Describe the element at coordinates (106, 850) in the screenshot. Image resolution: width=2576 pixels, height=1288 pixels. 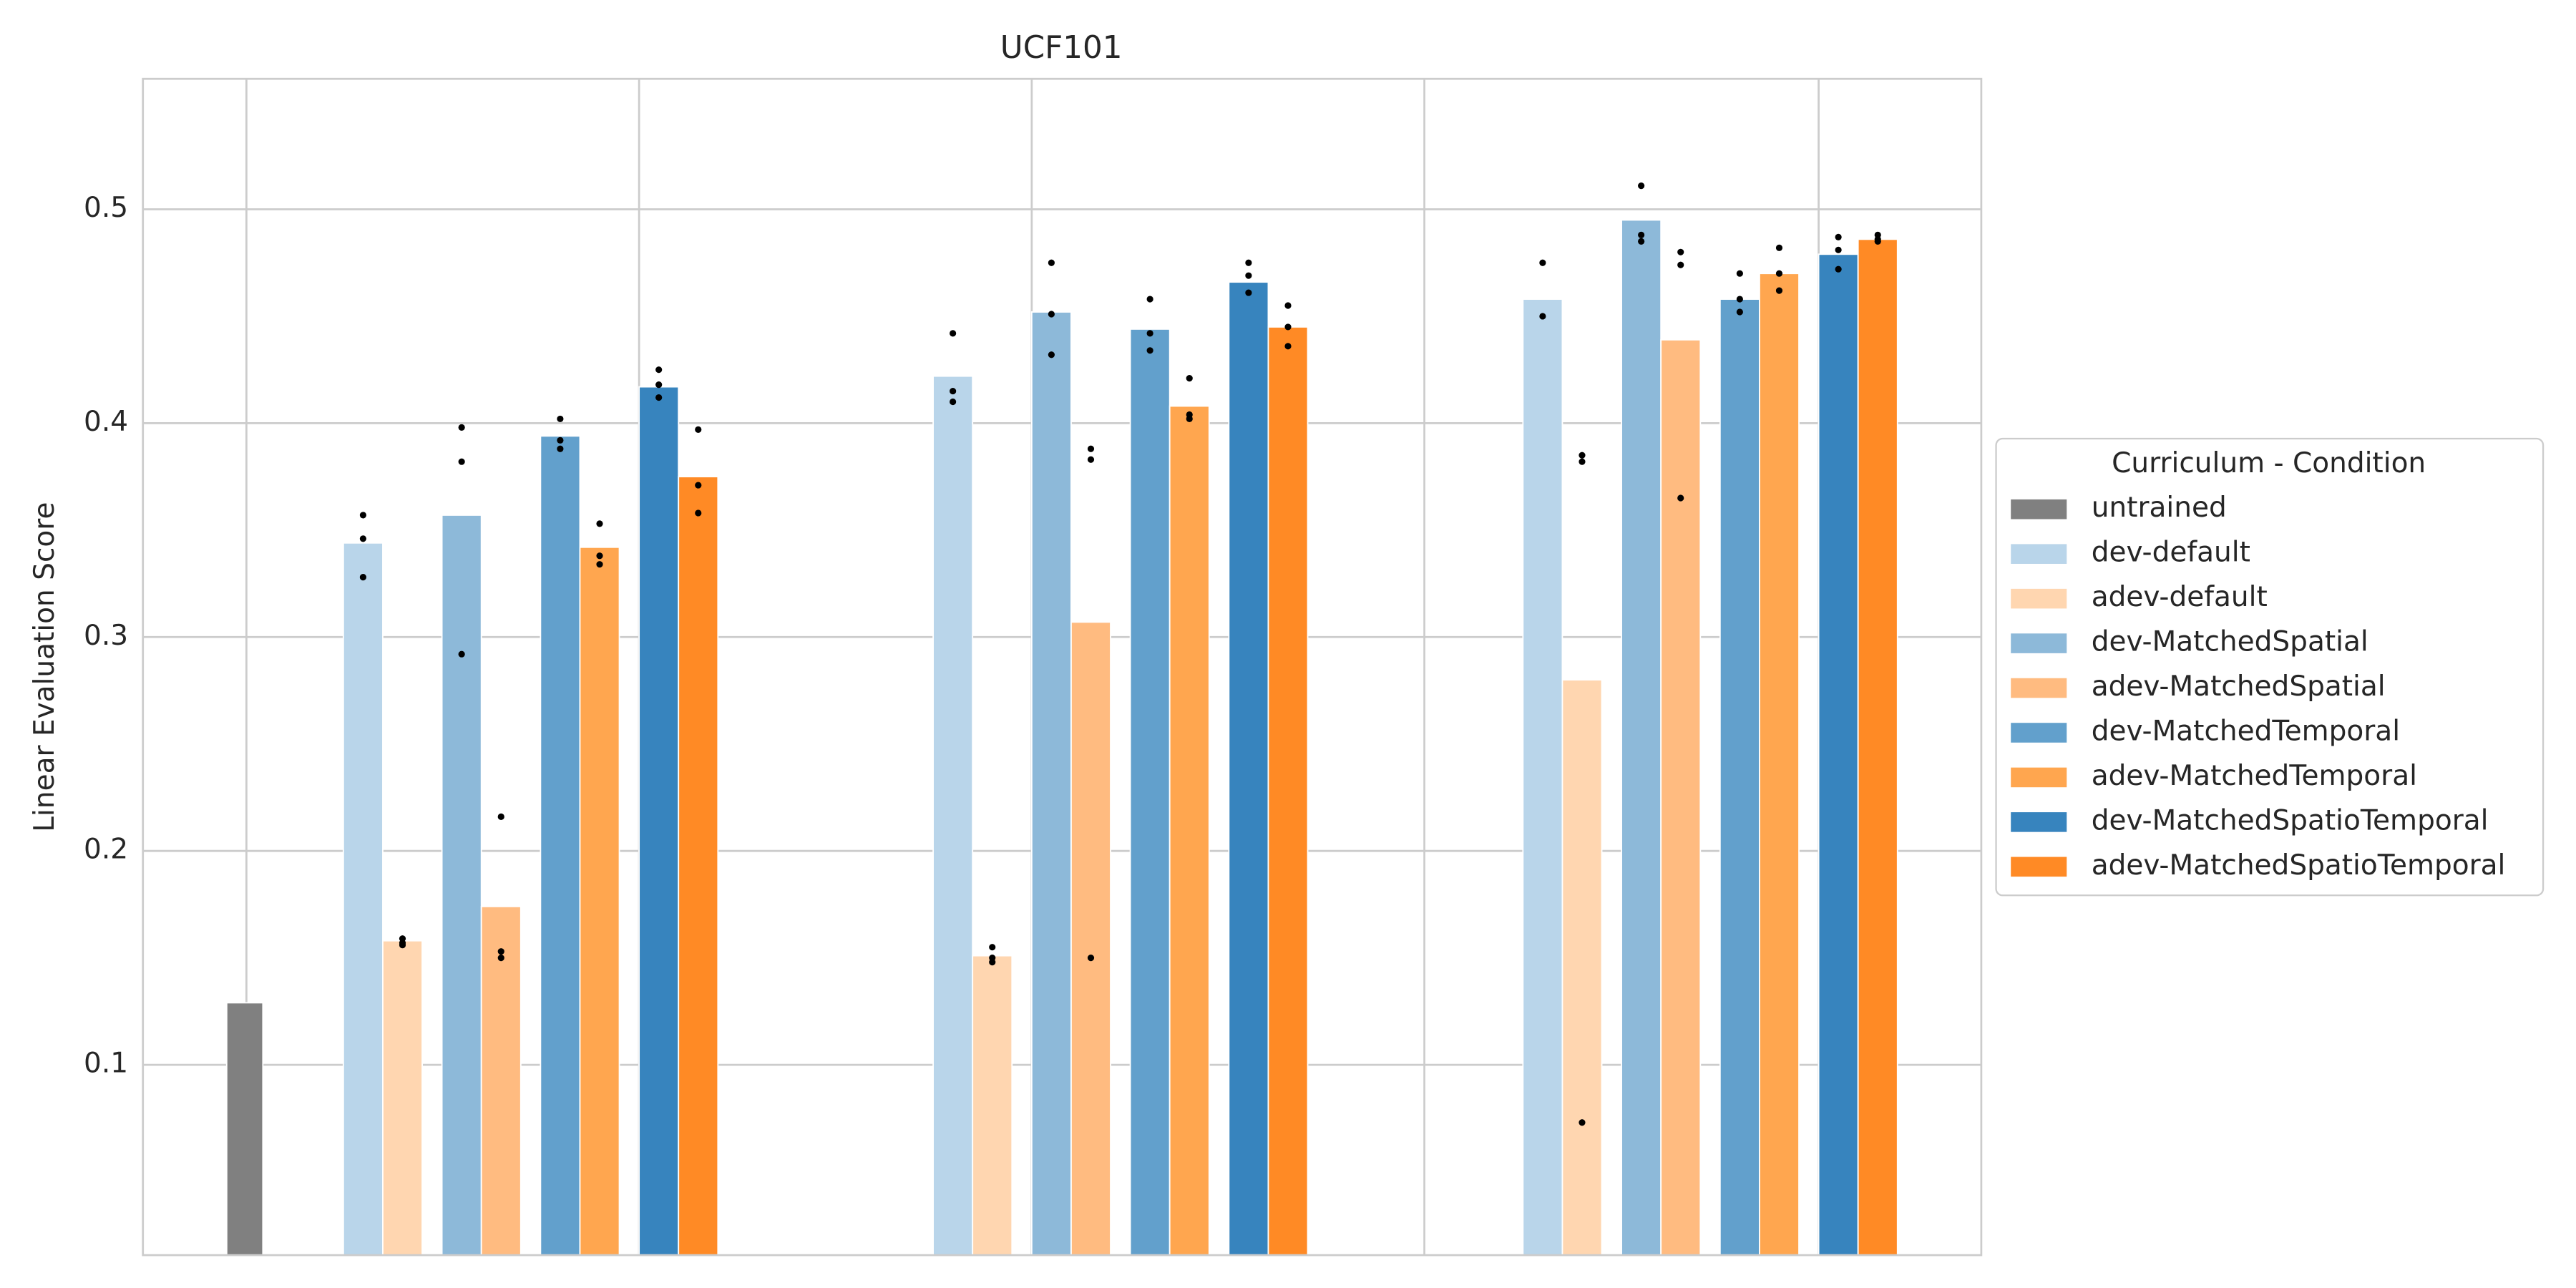
I see `y-tick-label: 0.2` at that location.